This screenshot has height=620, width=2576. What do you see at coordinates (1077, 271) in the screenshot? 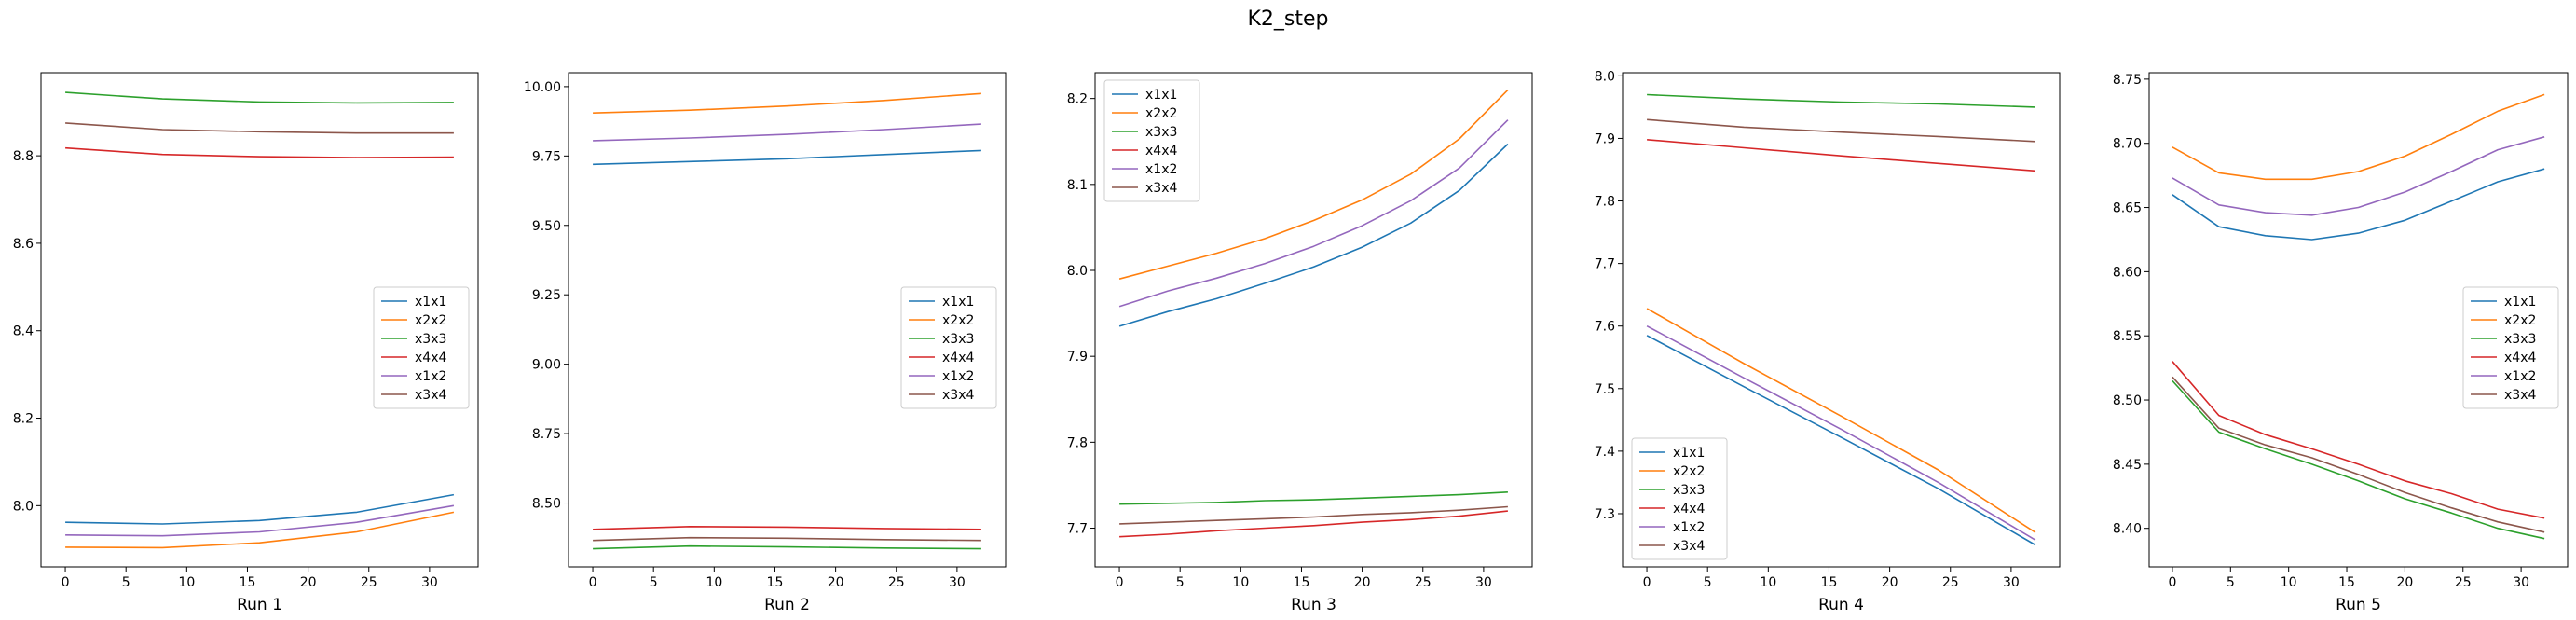
I see `subplot-3-y-tick-label: 8.0` at bounding box center [1077, 271].